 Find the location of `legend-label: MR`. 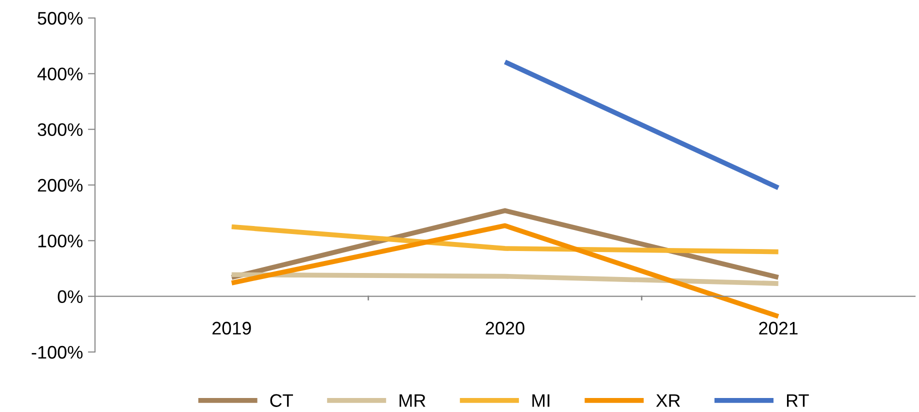

legend-label: MR is located at coordinates (413, 400).